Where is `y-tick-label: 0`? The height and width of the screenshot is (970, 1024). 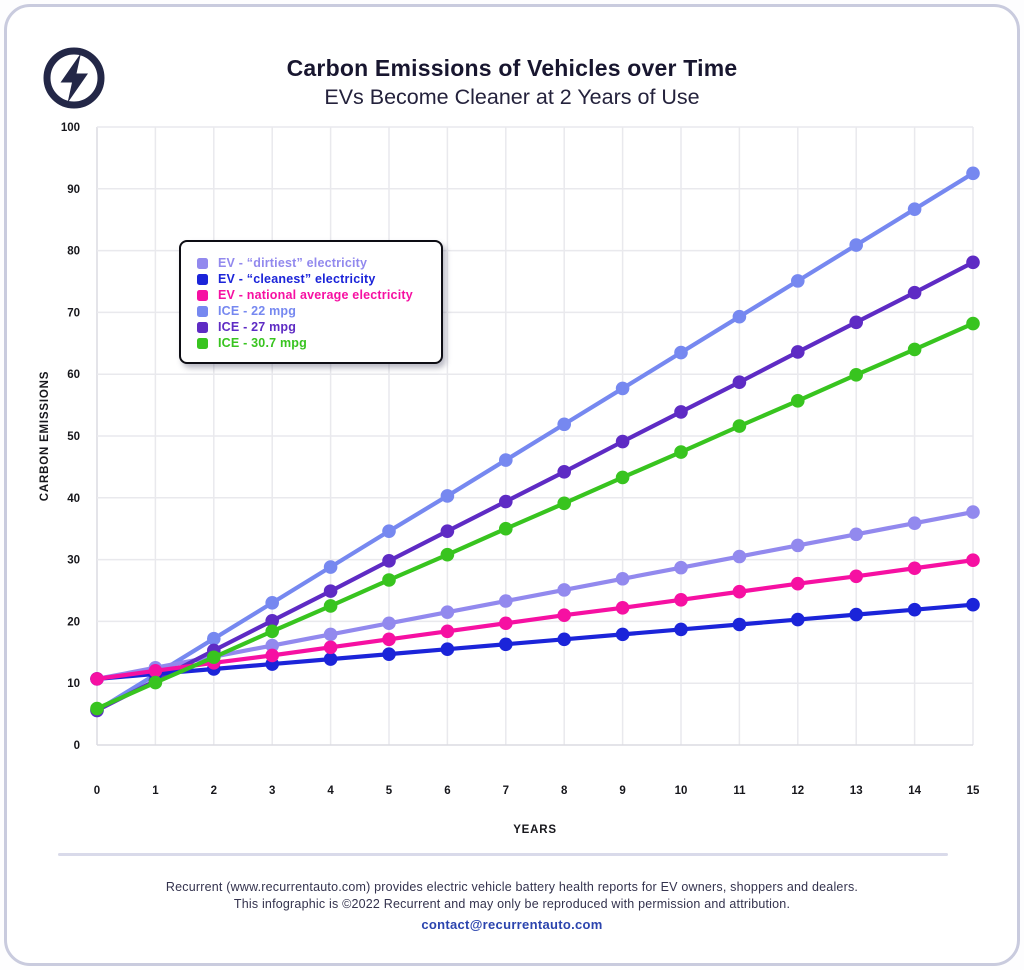 y-tick-label: 0 is located at coordinates (77, 746).